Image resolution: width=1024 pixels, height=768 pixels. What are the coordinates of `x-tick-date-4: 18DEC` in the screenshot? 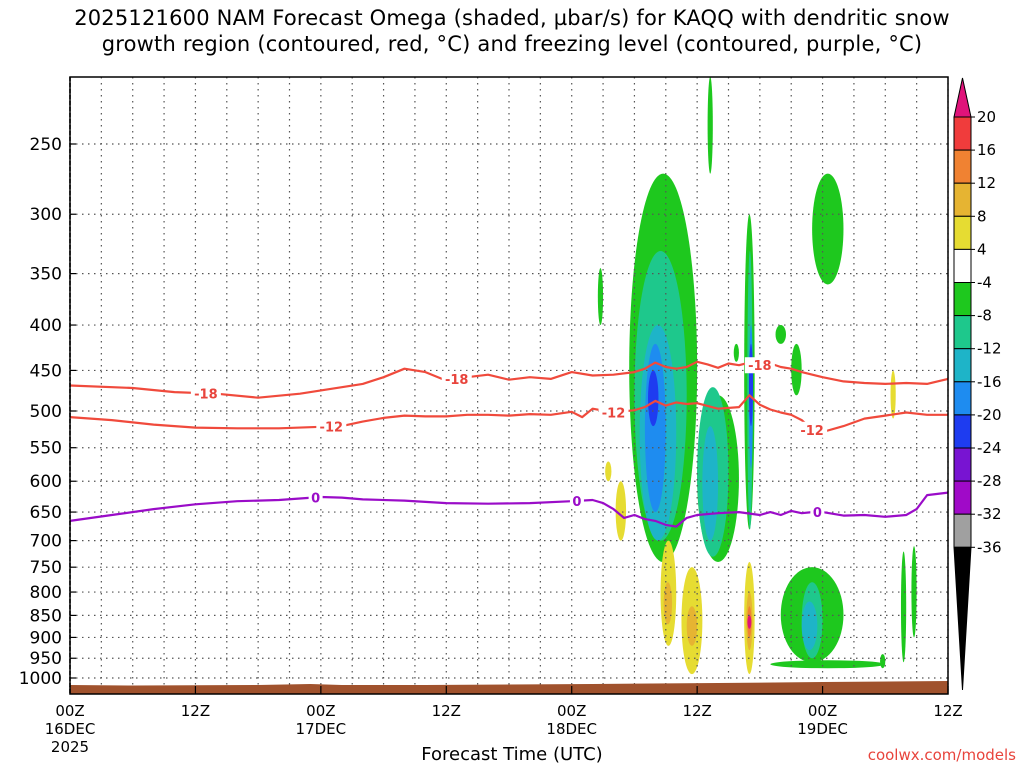 It's located at (571, 729).